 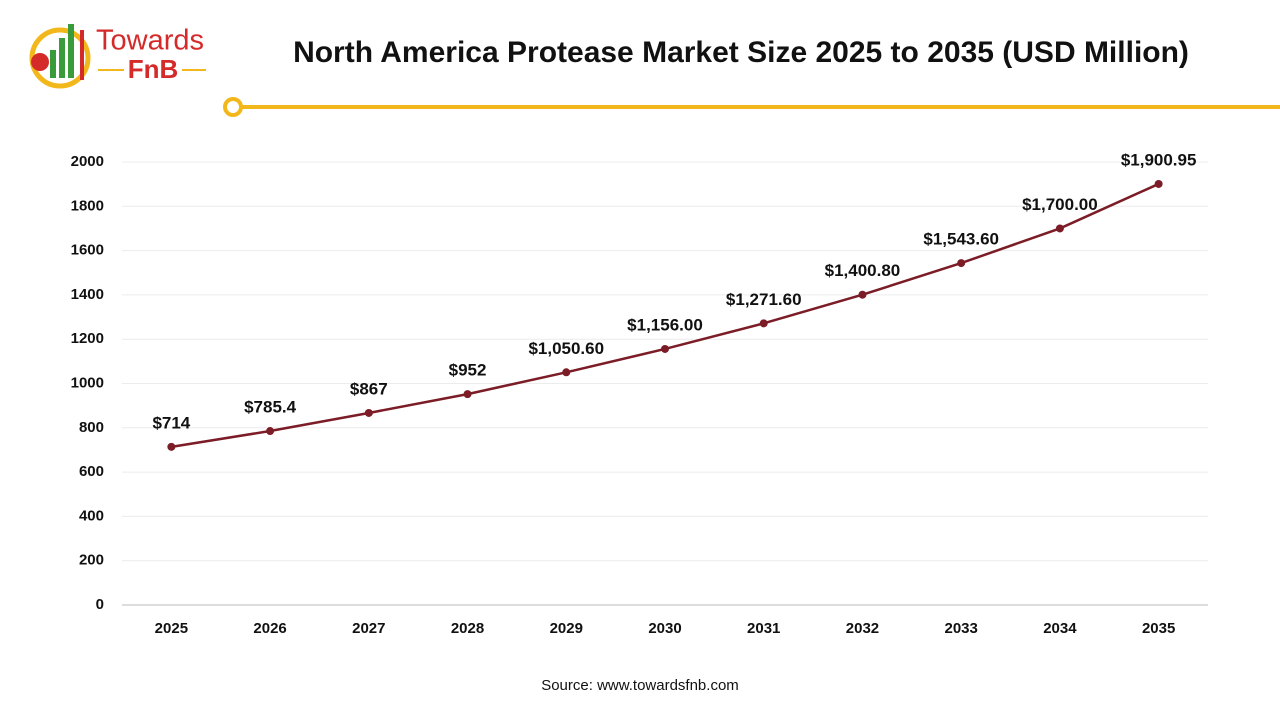 What do you see at coordinates (468, 370) in the screenshot?
I see `data-label: $952` at bounding box center [468, 370].